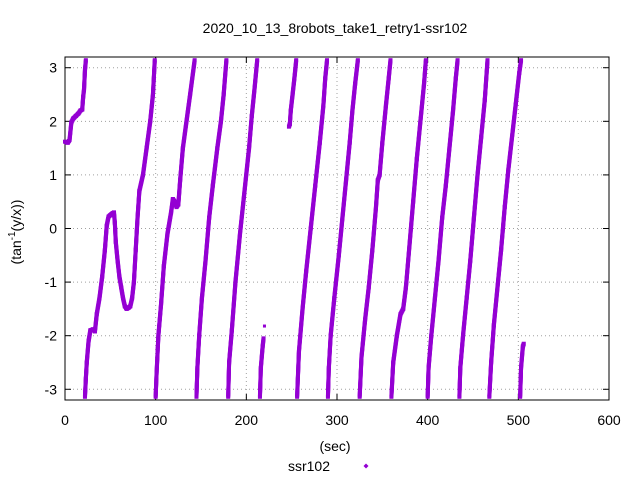  I want to click on y-tick-label: 0, so click(53, 229).